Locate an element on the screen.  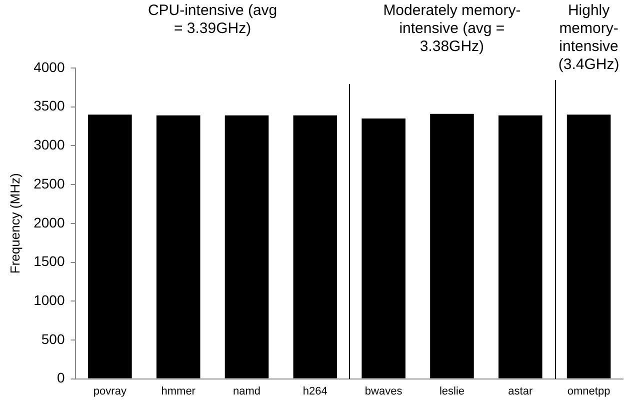
y-tick-label: 2000 is located at coordinates (49, 222).